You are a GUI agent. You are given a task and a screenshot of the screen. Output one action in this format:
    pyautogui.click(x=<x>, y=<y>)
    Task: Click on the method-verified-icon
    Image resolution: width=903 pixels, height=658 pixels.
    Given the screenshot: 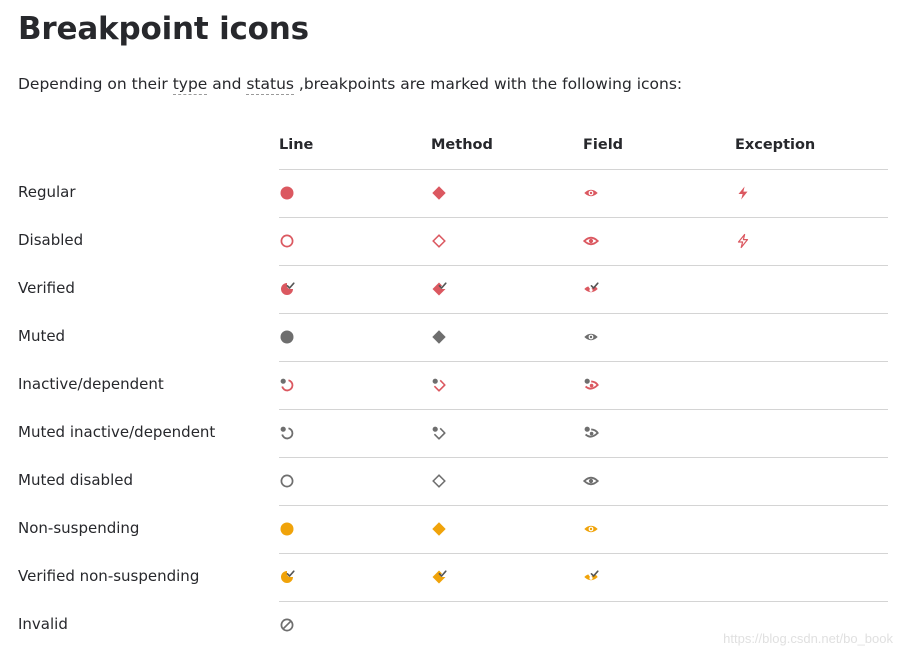 What is the action you would take?
    pyautogui.click(x=439, y=289)
    